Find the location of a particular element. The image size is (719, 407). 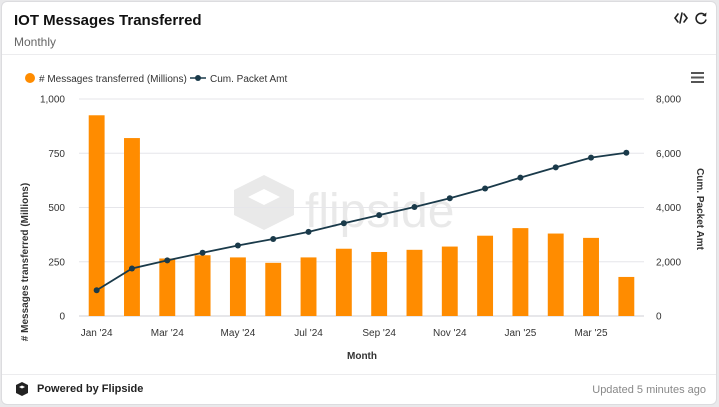

y-left-tick-label: 750 is located at coordinates (56, 154).